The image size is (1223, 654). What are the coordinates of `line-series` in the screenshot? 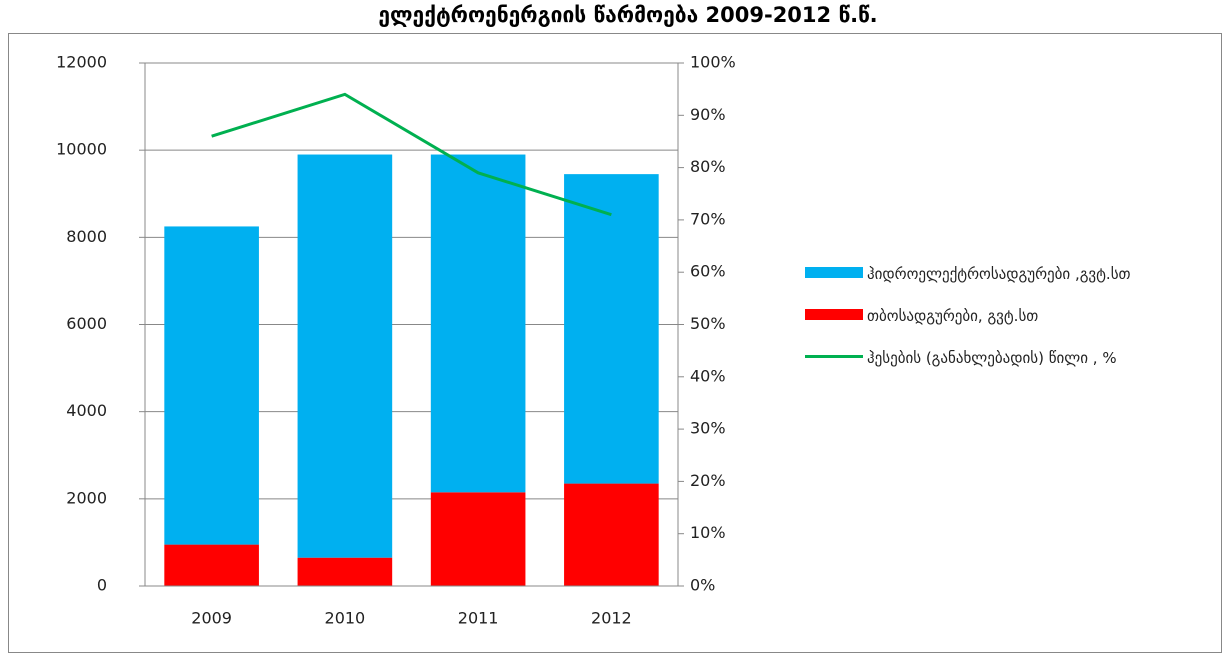 It's located at (411, 154).